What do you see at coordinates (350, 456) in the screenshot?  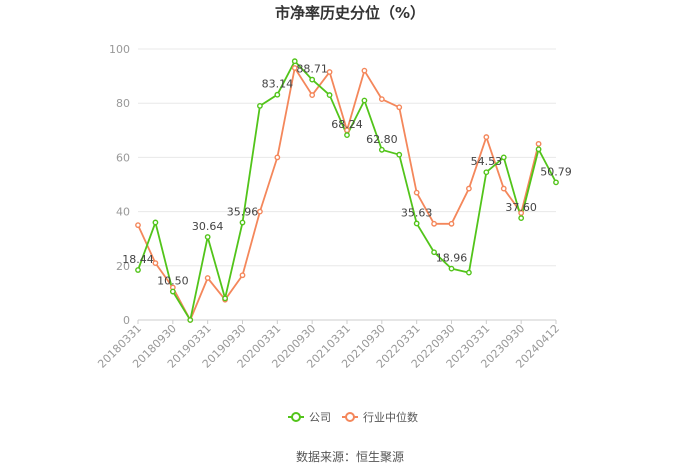 I see `data-source: 数据来源：恒生聚源` at bounding box center [350, 456].